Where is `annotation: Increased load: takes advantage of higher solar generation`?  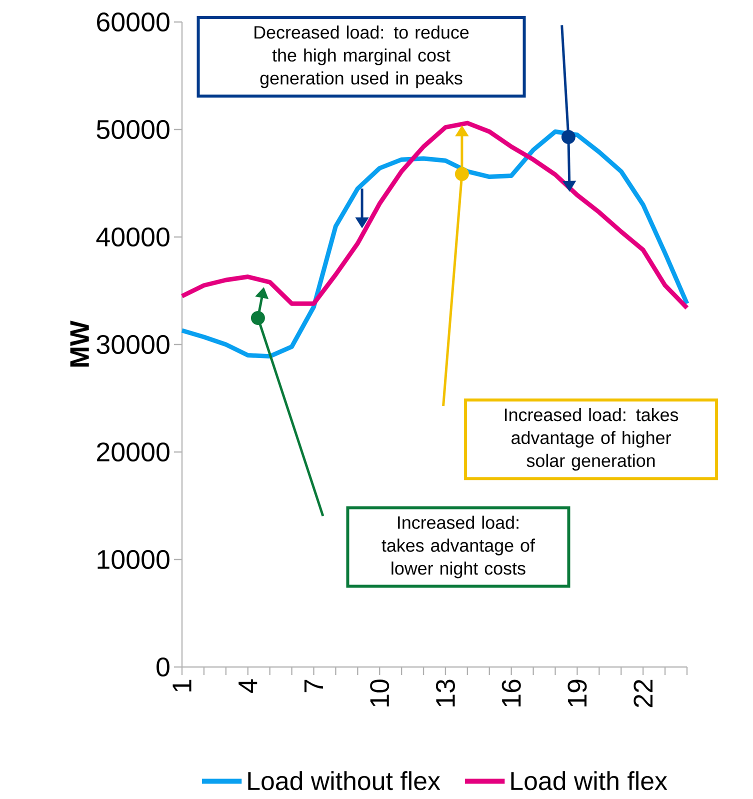
annotation: Increased load: takes advantage of higher solar generation is located at coordinates (591, 439).